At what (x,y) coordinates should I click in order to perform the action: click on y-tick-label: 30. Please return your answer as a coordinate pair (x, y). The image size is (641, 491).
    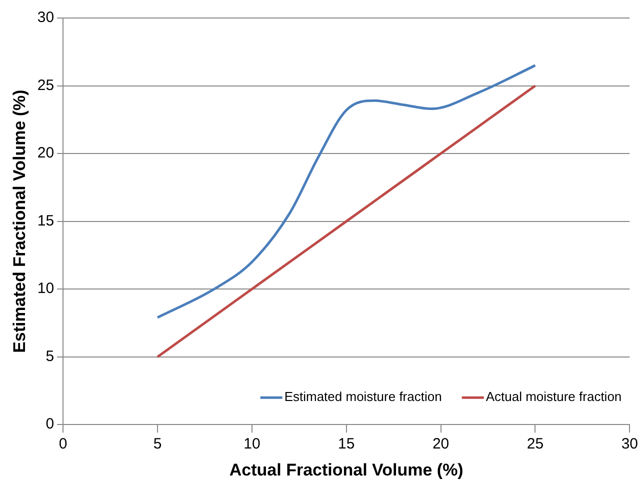
    Looking at the image, I should click on (45, 17).